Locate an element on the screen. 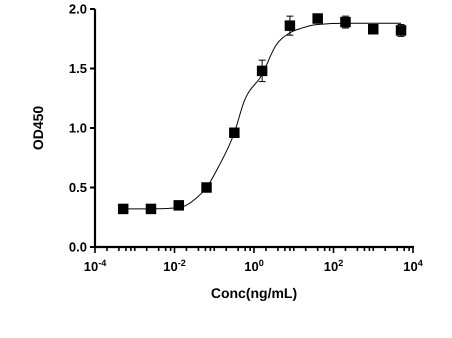 The height and width of the screenshot is (338, 452). y-axis-title: OD450 is located at coordinates (38, 128).